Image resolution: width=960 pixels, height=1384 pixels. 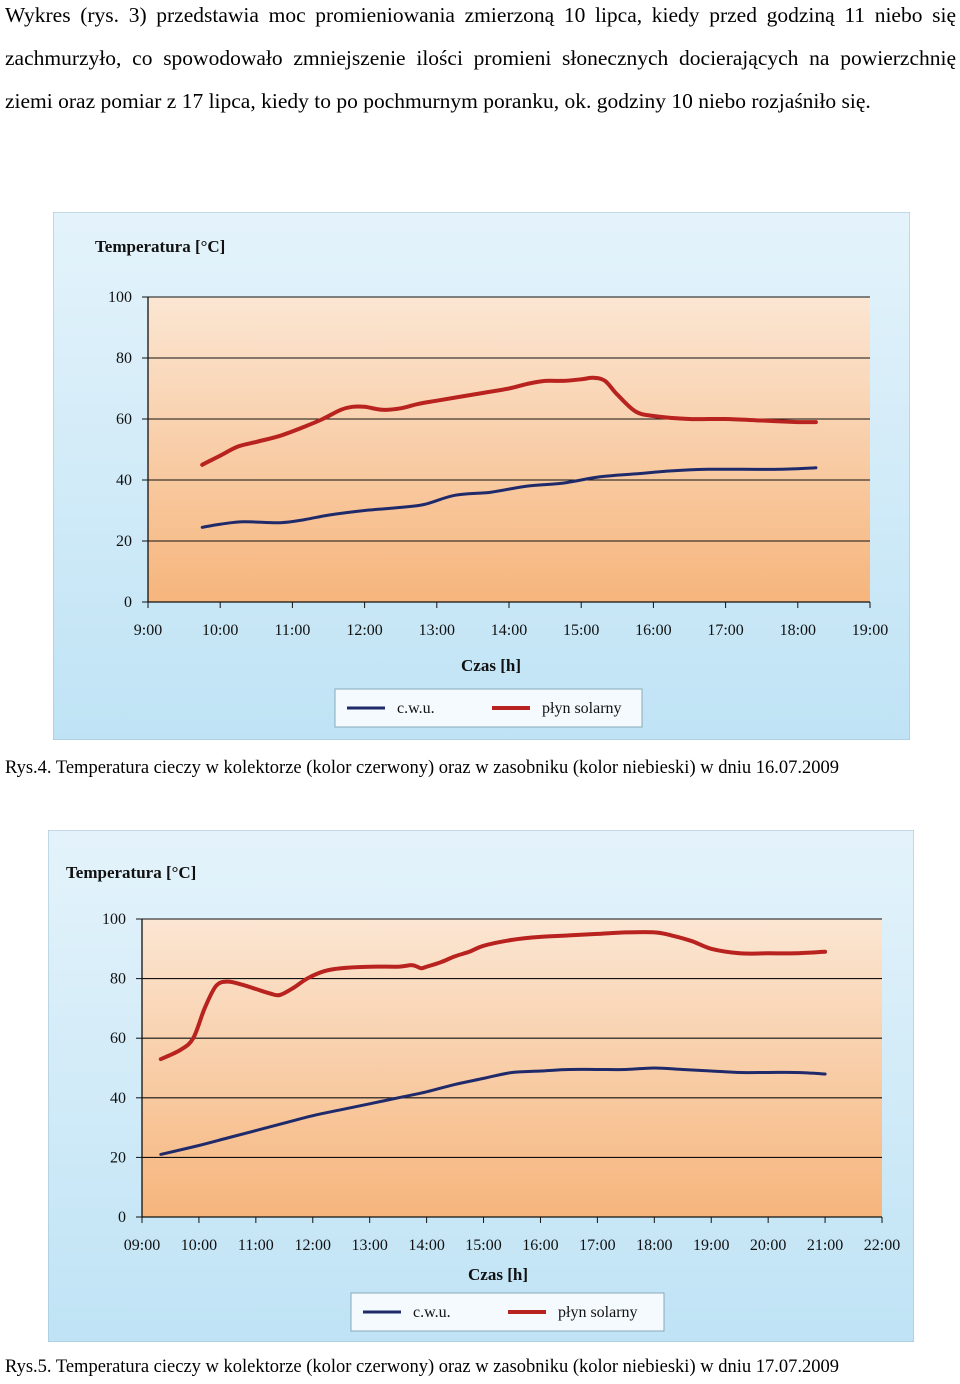 I want to click on x-tick-label: 22:00, so click(x=882, y=1245).